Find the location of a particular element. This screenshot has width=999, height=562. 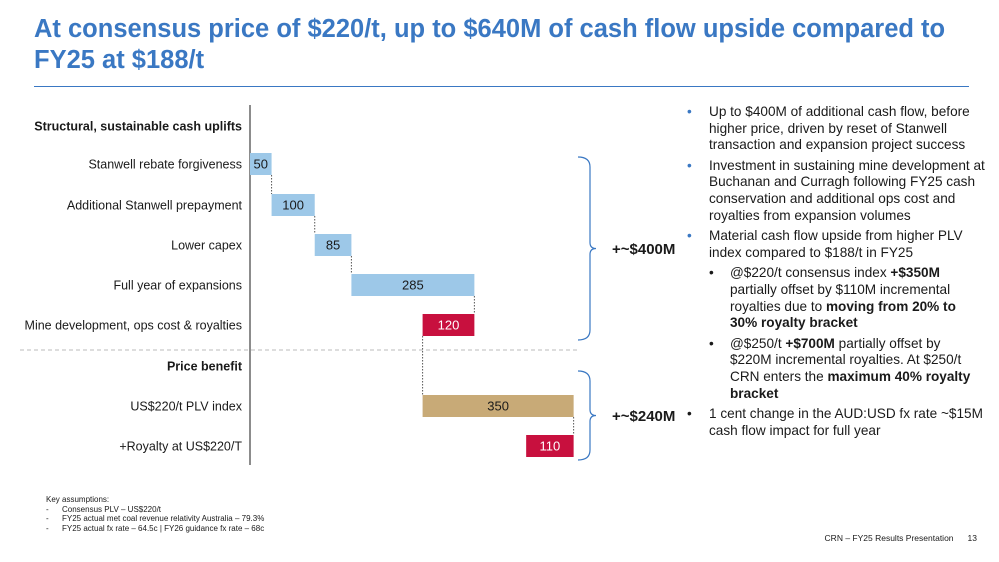

data-label: 285 is located at coordinates (413, 285).